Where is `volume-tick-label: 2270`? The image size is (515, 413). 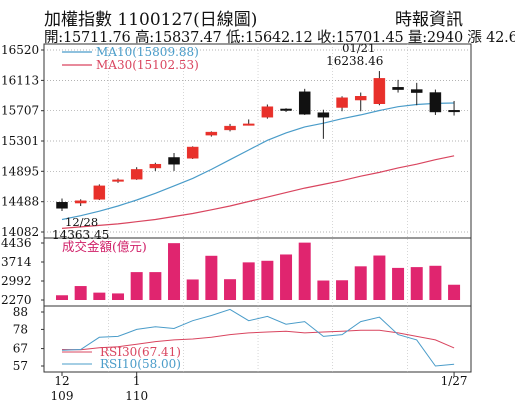
volume-tick-label: 2270 is located at coordinates (16, 300).